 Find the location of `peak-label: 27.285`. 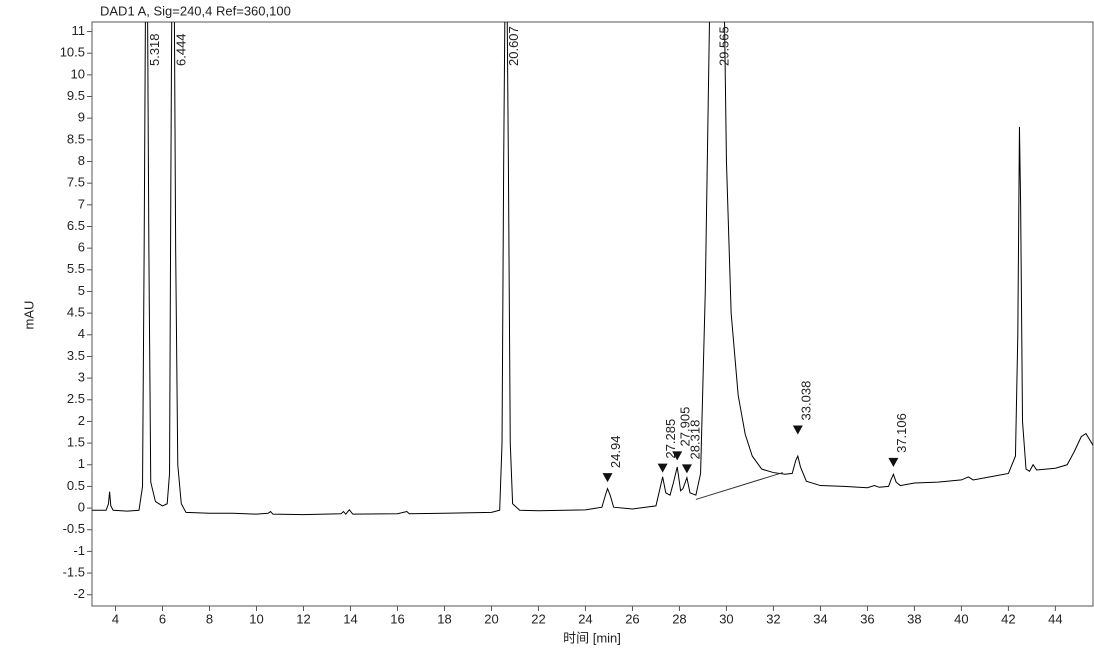

peak-label: 27.285 is located at coordinates (670, 439).